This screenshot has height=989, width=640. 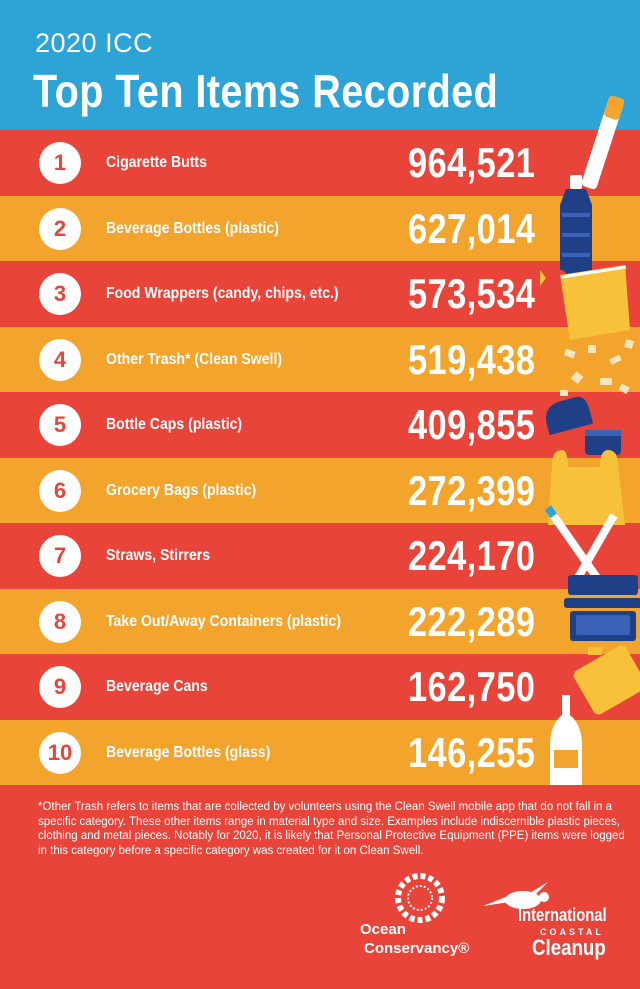 I want to click on rank-badge: 5, so click(x=60, y=425).